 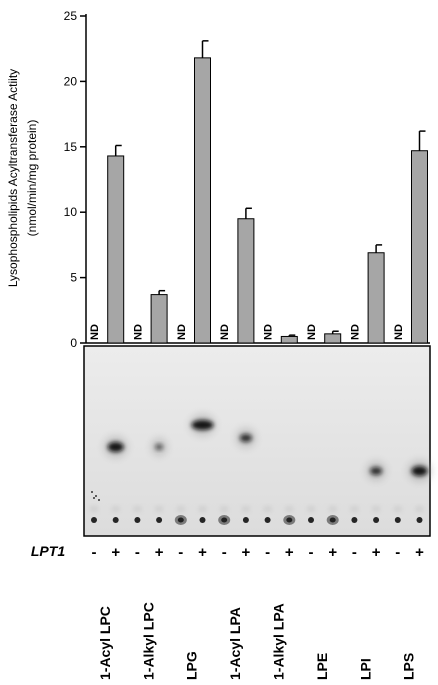 What do you see at coordinates (235, 643) in the screenshot?
I see `category-label: 1-Acyl LPA` at bounding box center [235, 643].